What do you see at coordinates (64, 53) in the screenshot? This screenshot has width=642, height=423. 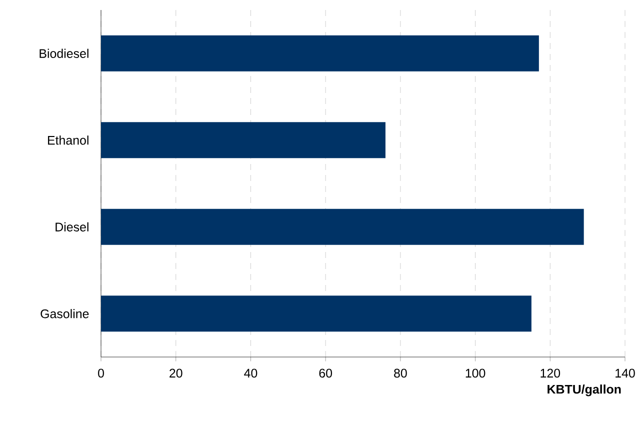 I see `y-tick-label: Biodiesel` at bounding box center [64, 53].